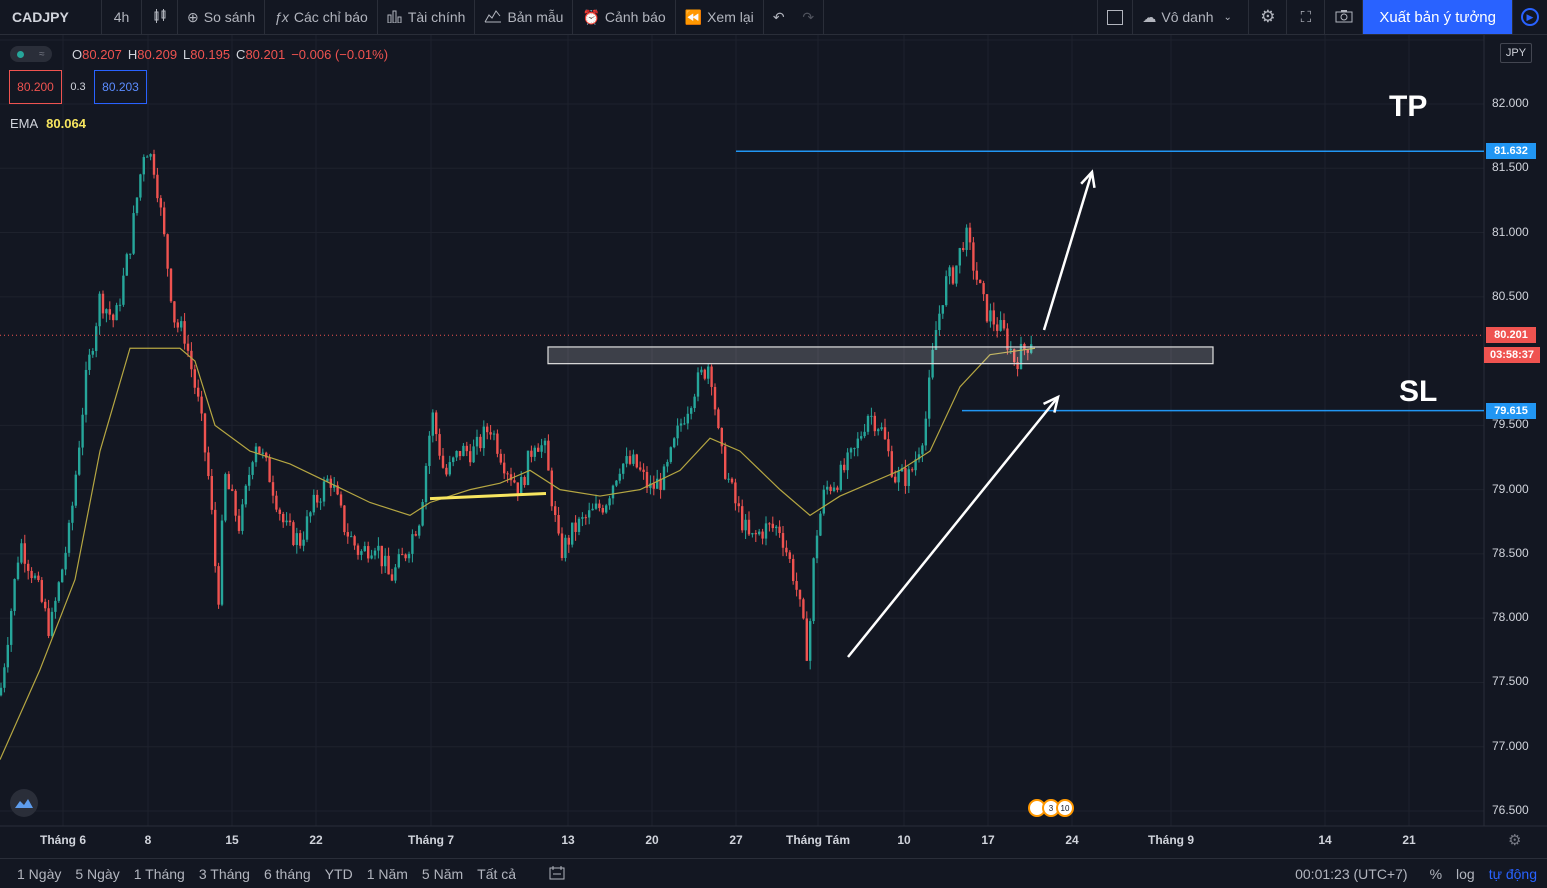 The width and height of the screenshot is (1547, 888). Describe the element at coordinates (122, 17) in the screenshot. I see `interval-button: 4h` at that location.